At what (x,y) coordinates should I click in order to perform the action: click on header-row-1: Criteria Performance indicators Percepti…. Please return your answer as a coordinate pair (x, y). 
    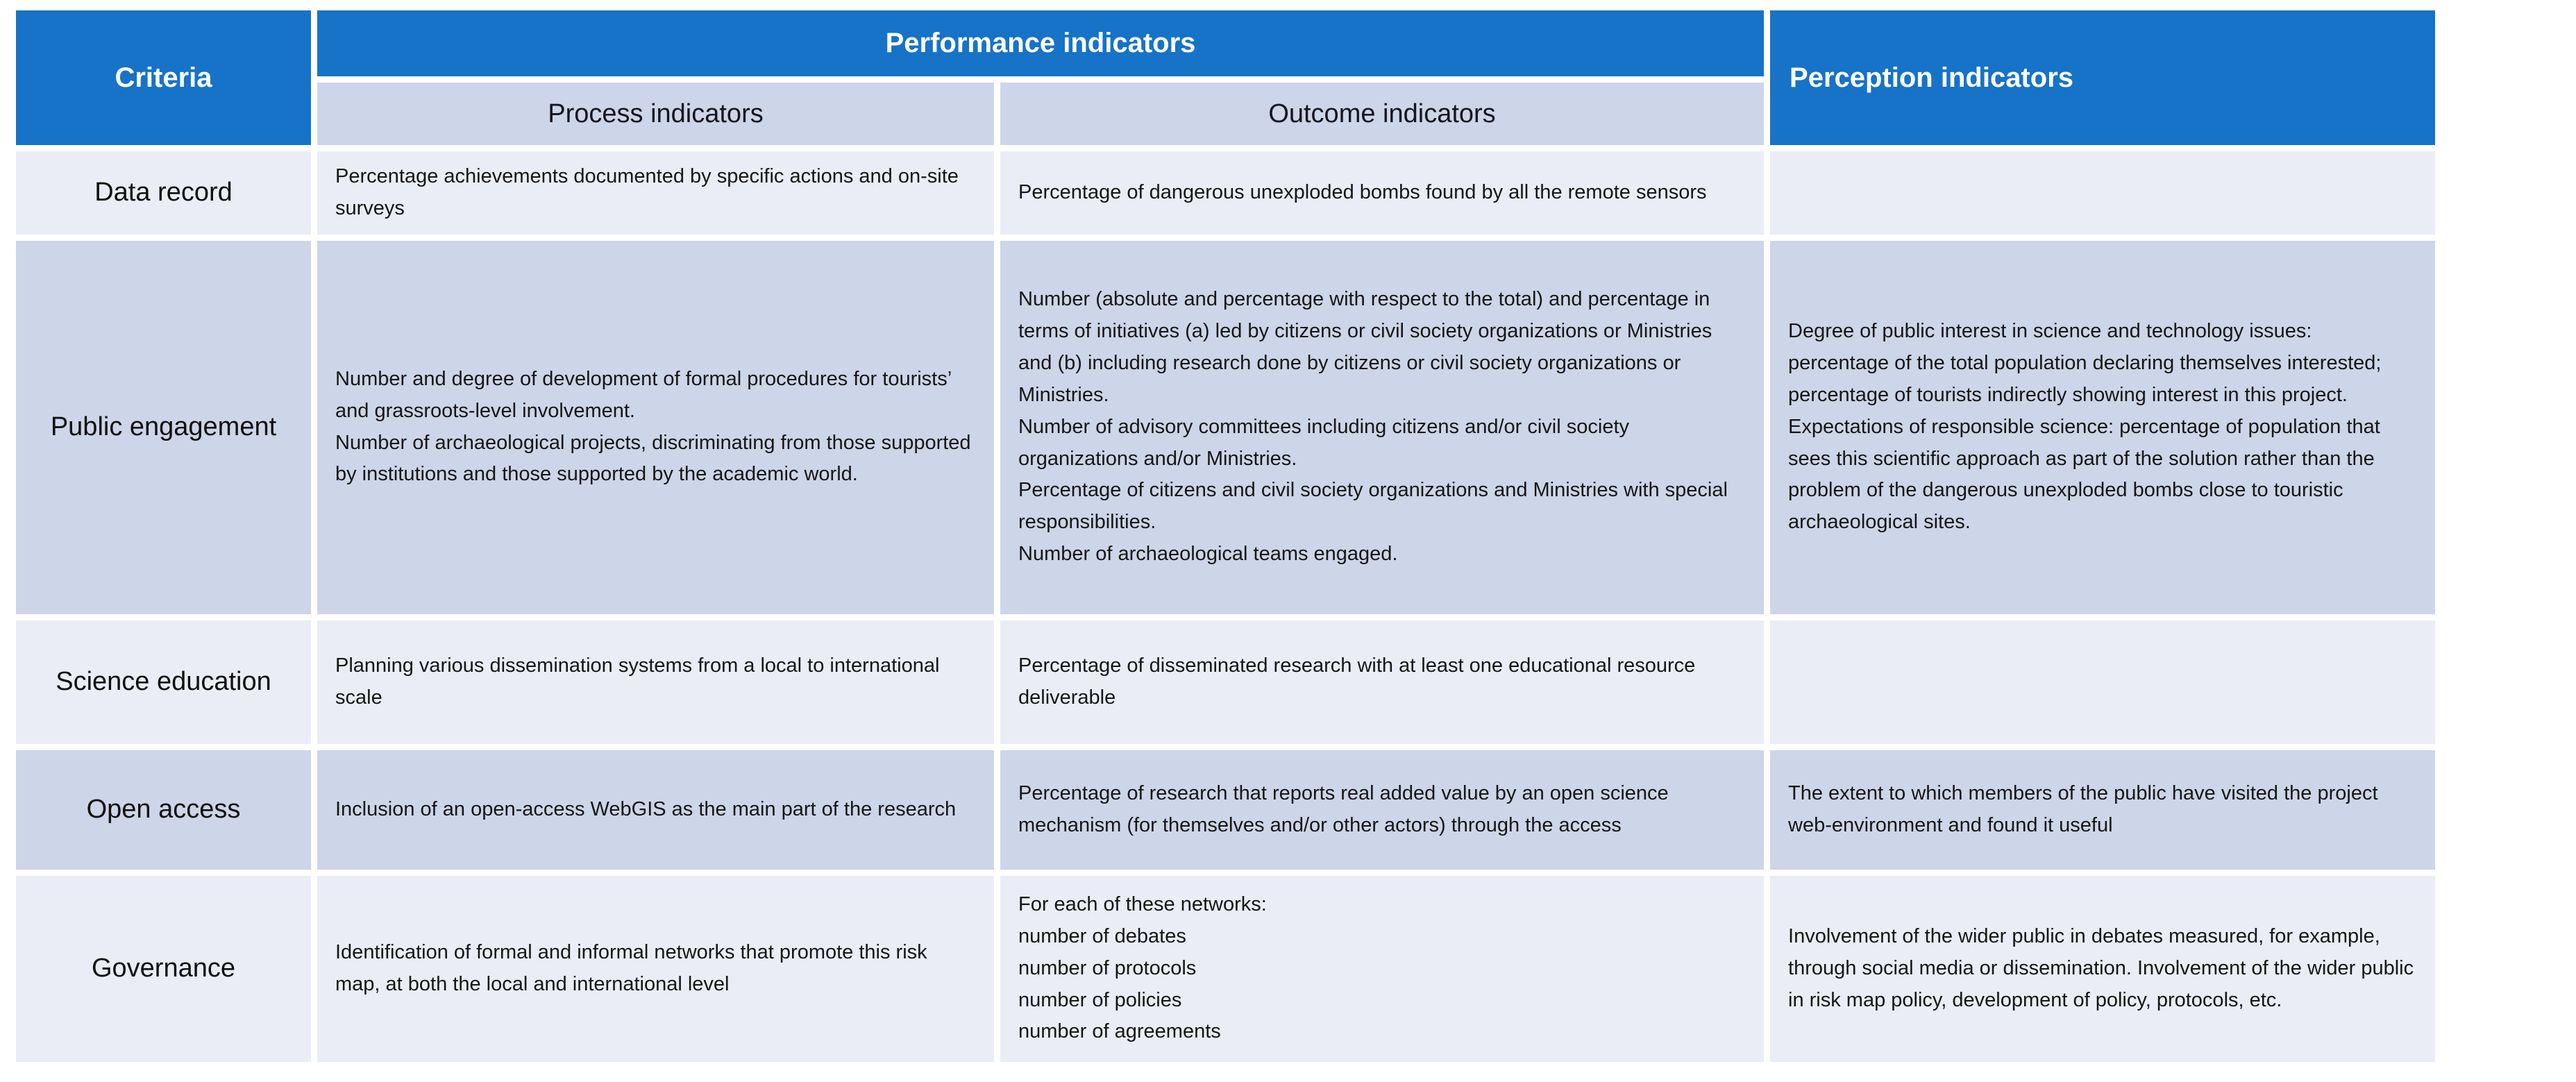
    Looking at the image, I should click on (1226, 77).